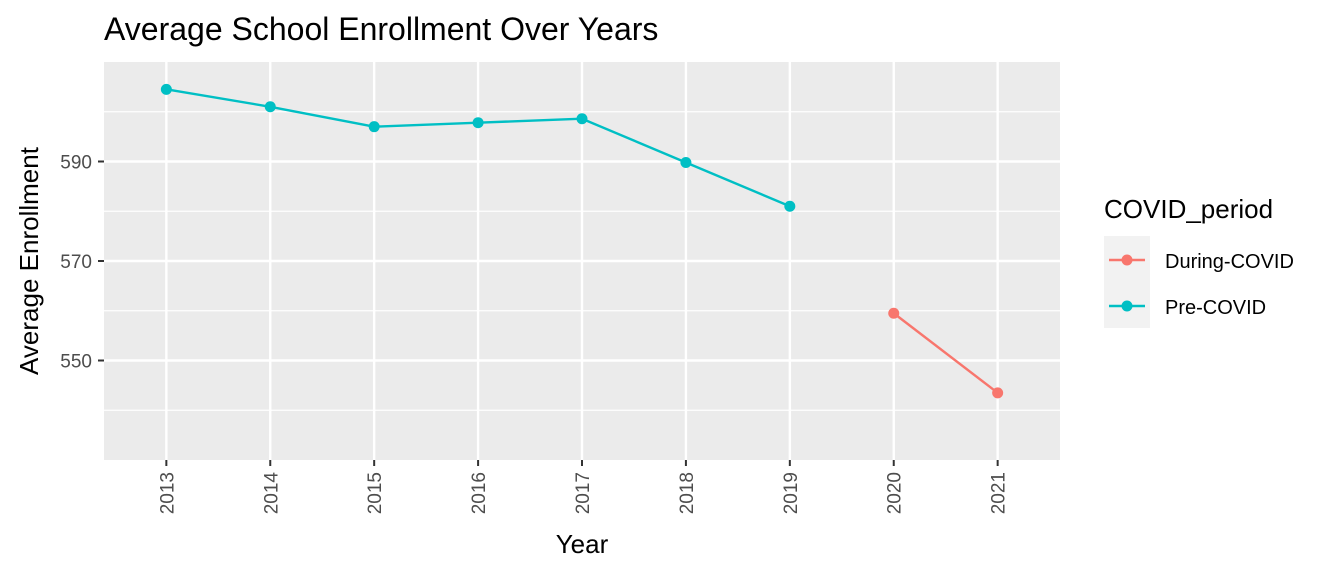 The width and height of the screenshot is (1344, 576). Describe the element at coordinates (271, 493) in the screenshot. I see `x-tick-label: 2014` at that location.